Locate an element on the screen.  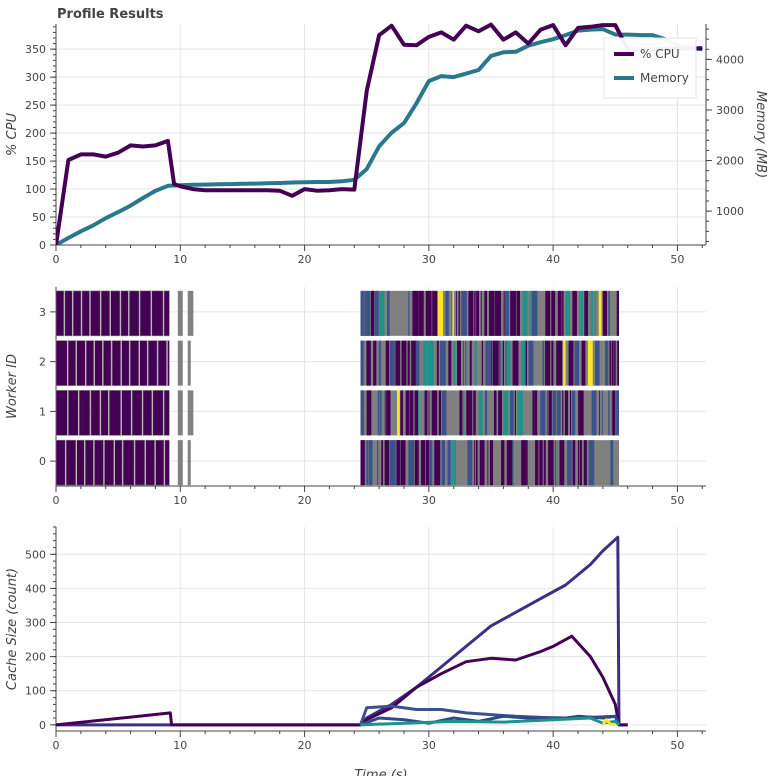
y2-axis-label: Memory (MB) is located at coordinates (760, 134).